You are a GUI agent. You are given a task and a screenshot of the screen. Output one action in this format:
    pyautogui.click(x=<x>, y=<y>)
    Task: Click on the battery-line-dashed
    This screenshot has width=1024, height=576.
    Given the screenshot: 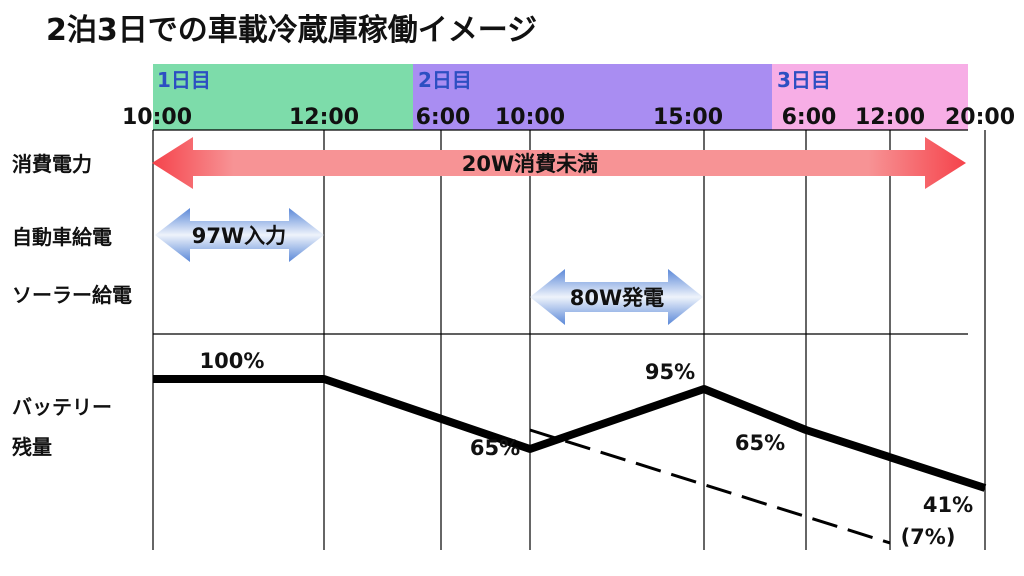 What is the action you would take?
    pyautogui.click(x=710, y=486)
    